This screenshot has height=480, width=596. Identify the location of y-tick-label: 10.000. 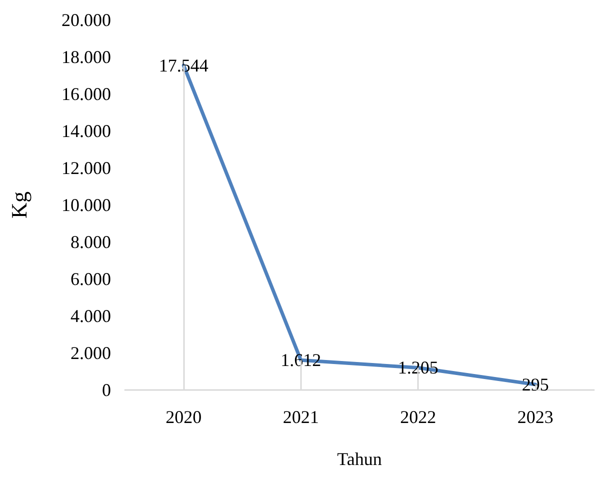
(86, 205).